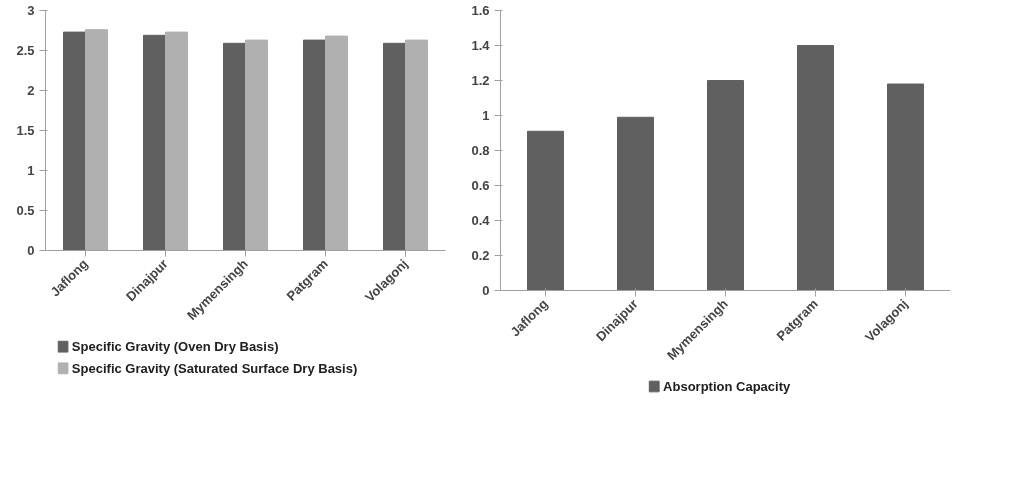 Image resolution: width=1030 pixels, height=477 pixels. Describe the element at coordinates (481, 45) in the screenshot. I see `y-tick-label: 1.4` at that location.